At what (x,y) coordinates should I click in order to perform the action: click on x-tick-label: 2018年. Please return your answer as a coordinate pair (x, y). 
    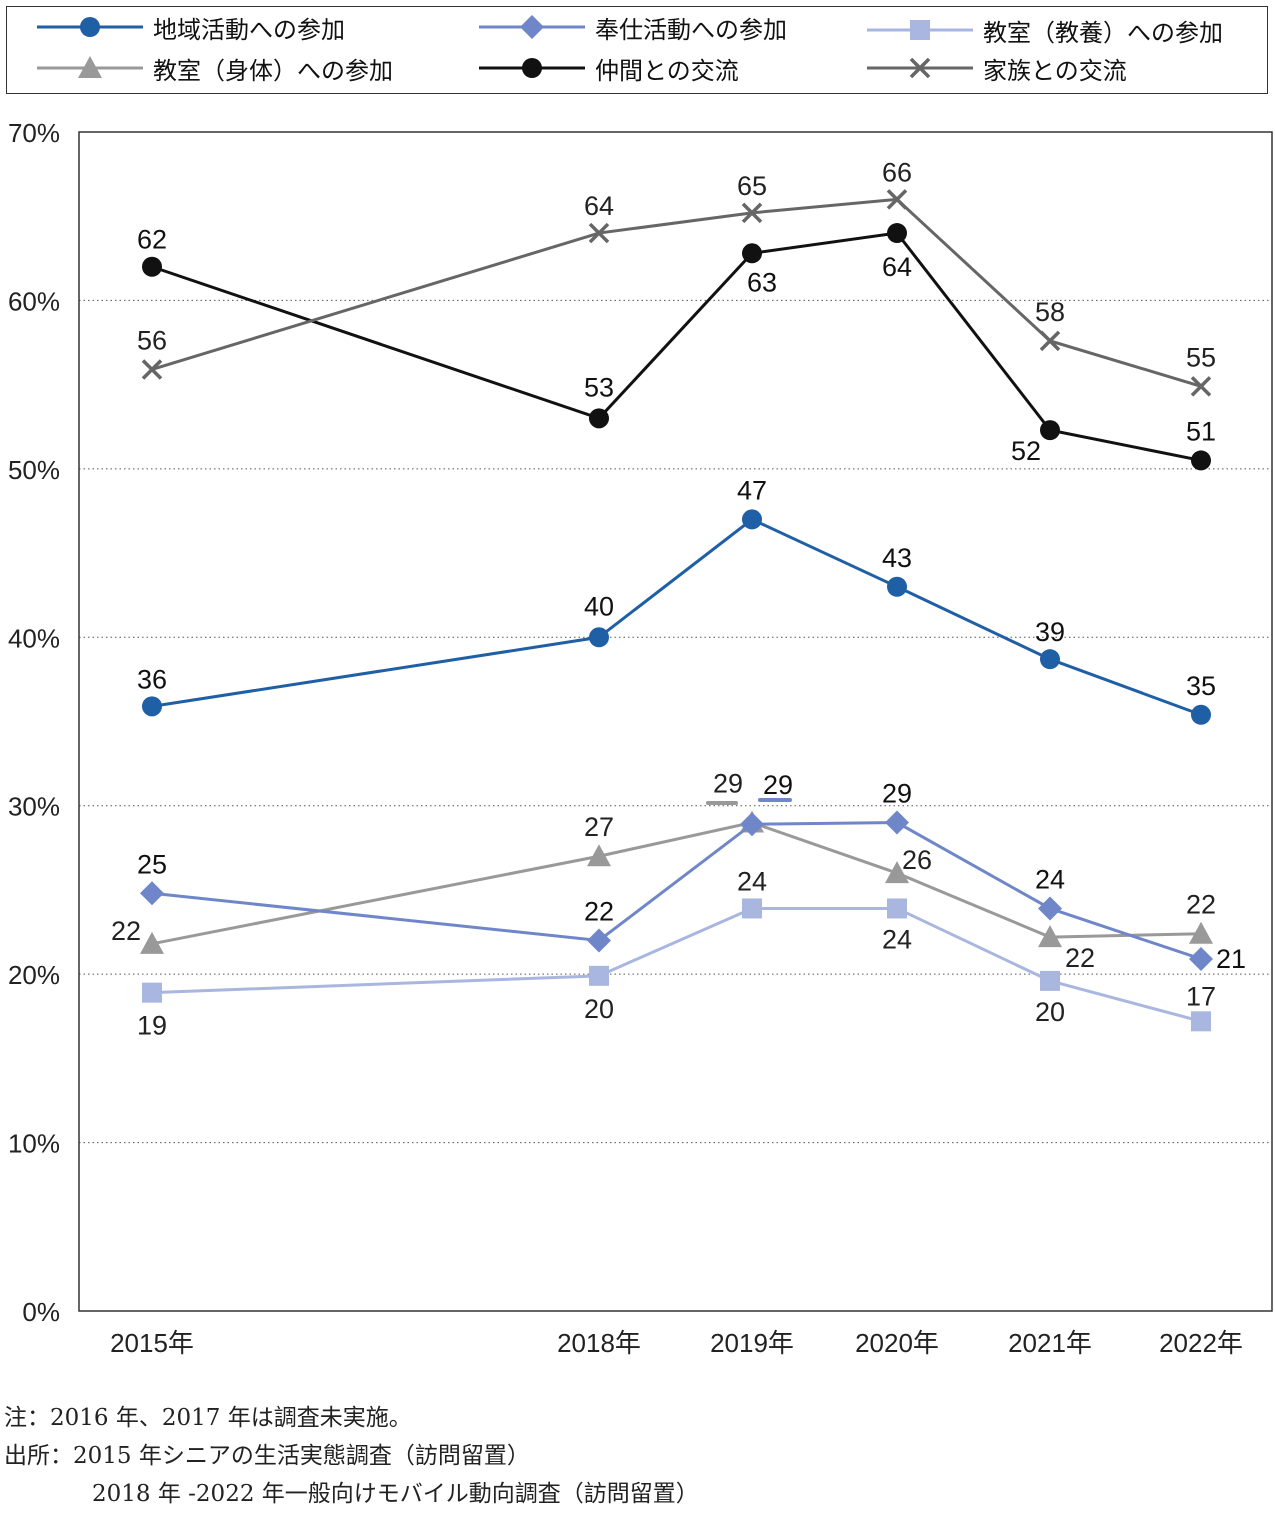
    Looking at the image, I should click on (599, 1343).